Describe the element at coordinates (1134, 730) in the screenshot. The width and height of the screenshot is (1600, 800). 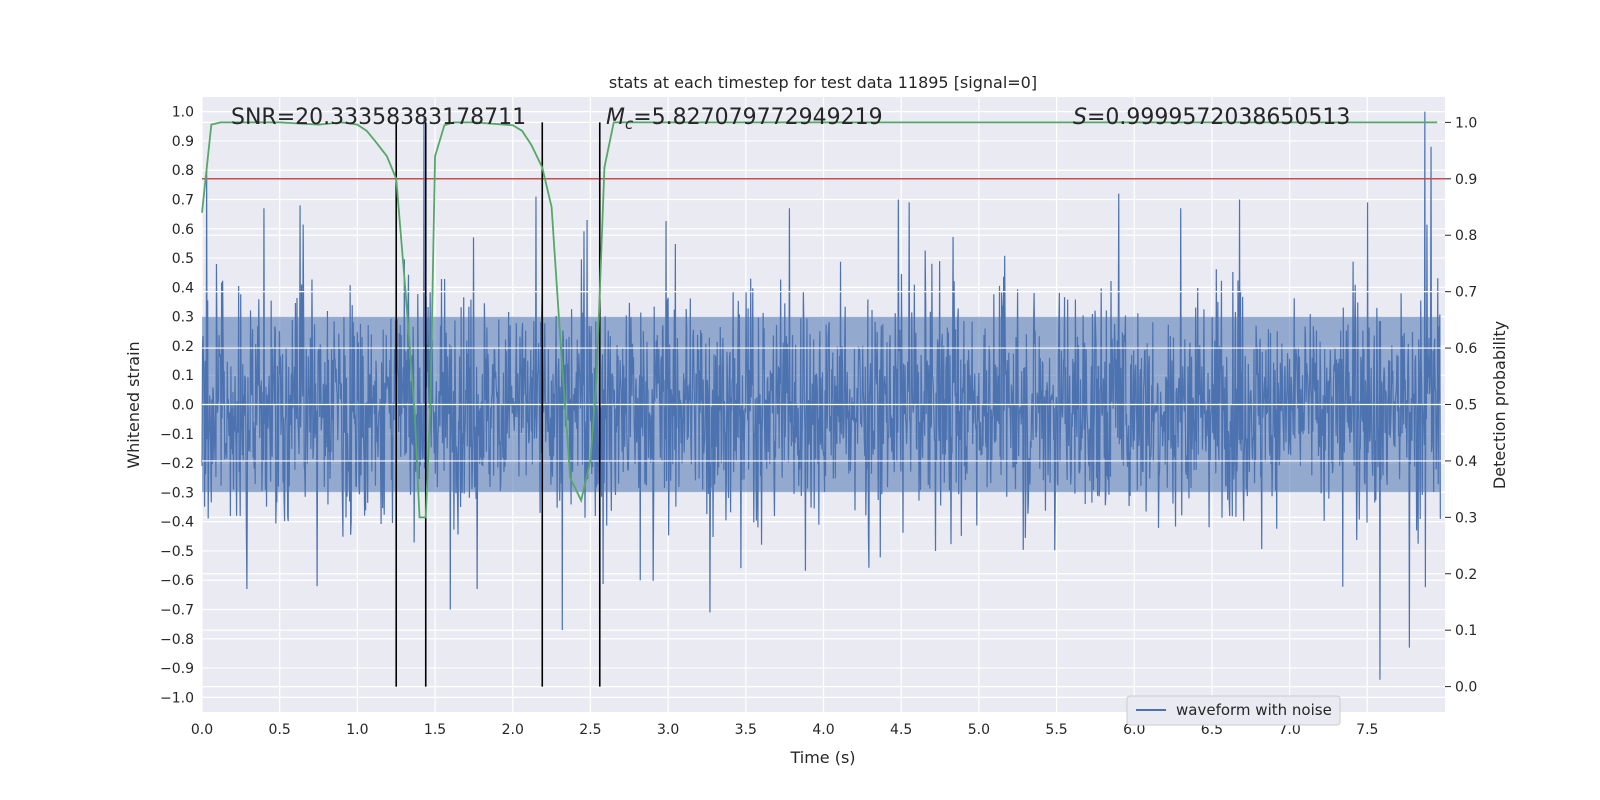
I see `x-tick-label: 6.0` at that location.